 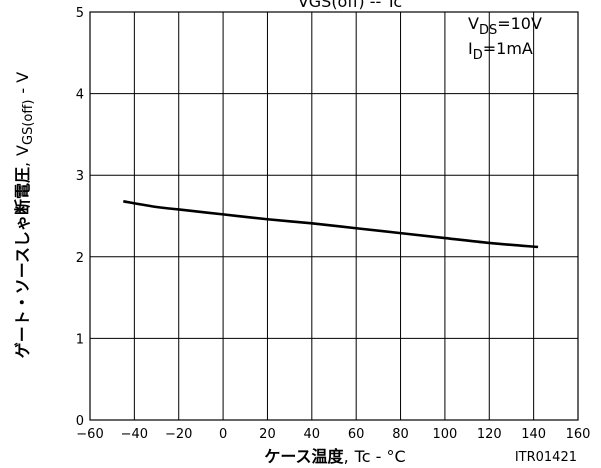 What do you see at coordinates (533, 434) in the screenshot?
I see `x-tick-label: 140` at bounding box center [533, 434].